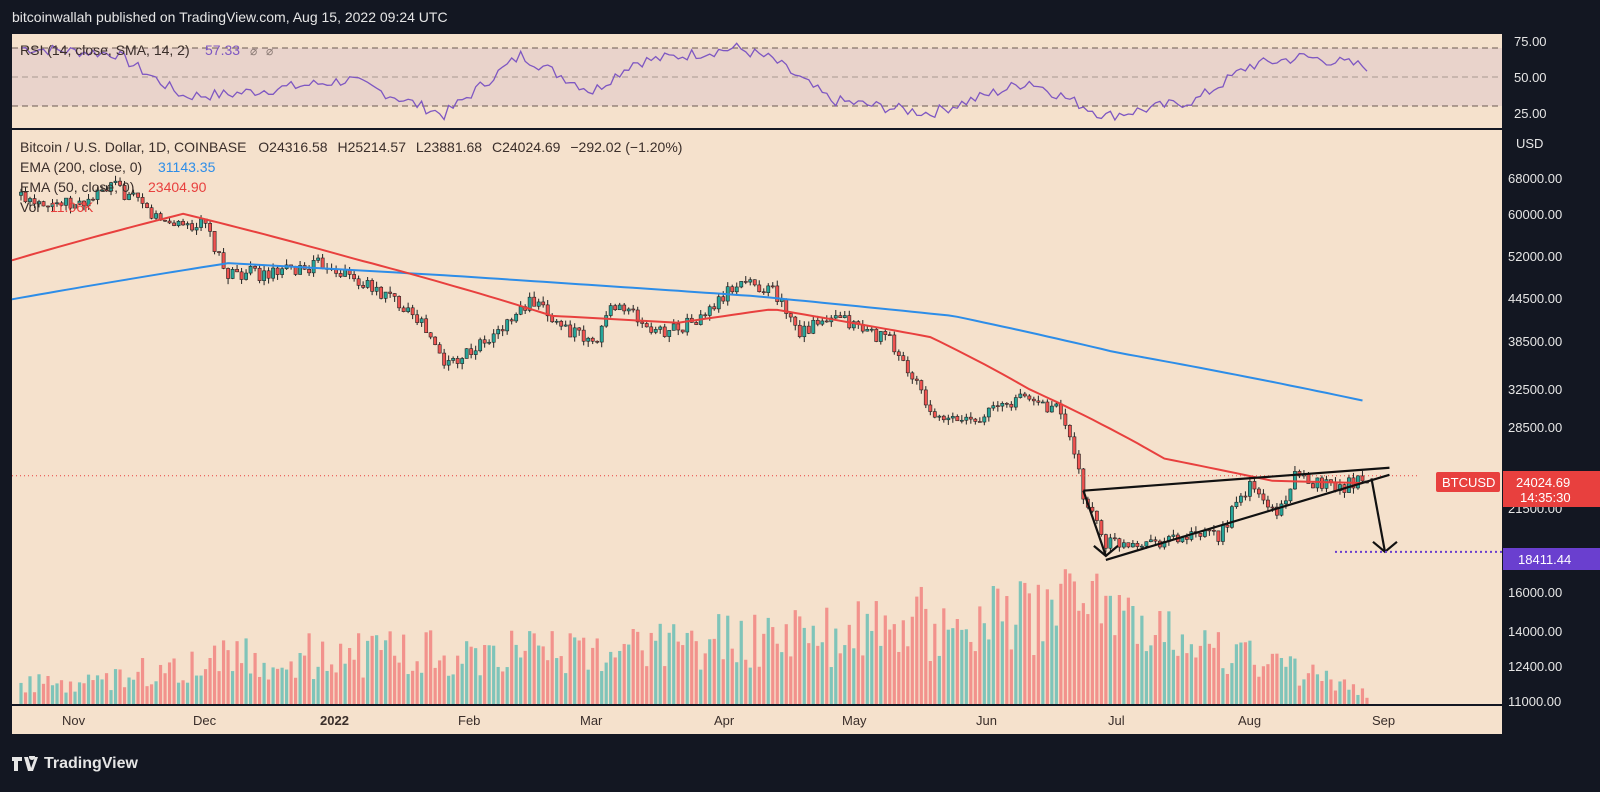 The height and width of the screenshot is (792, 1600). Describe the element at coordinates (1551, 489) in the screenshot. I see `last-price-label-bg` at that location.